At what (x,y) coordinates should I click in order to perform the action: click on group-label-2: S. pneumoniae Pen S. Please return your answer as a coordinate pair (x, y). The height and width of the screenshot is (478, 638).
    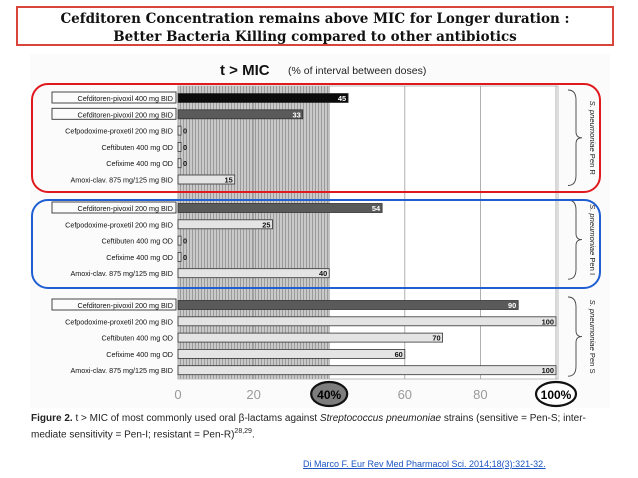
    Looking at the image, I should click on (592, 337).